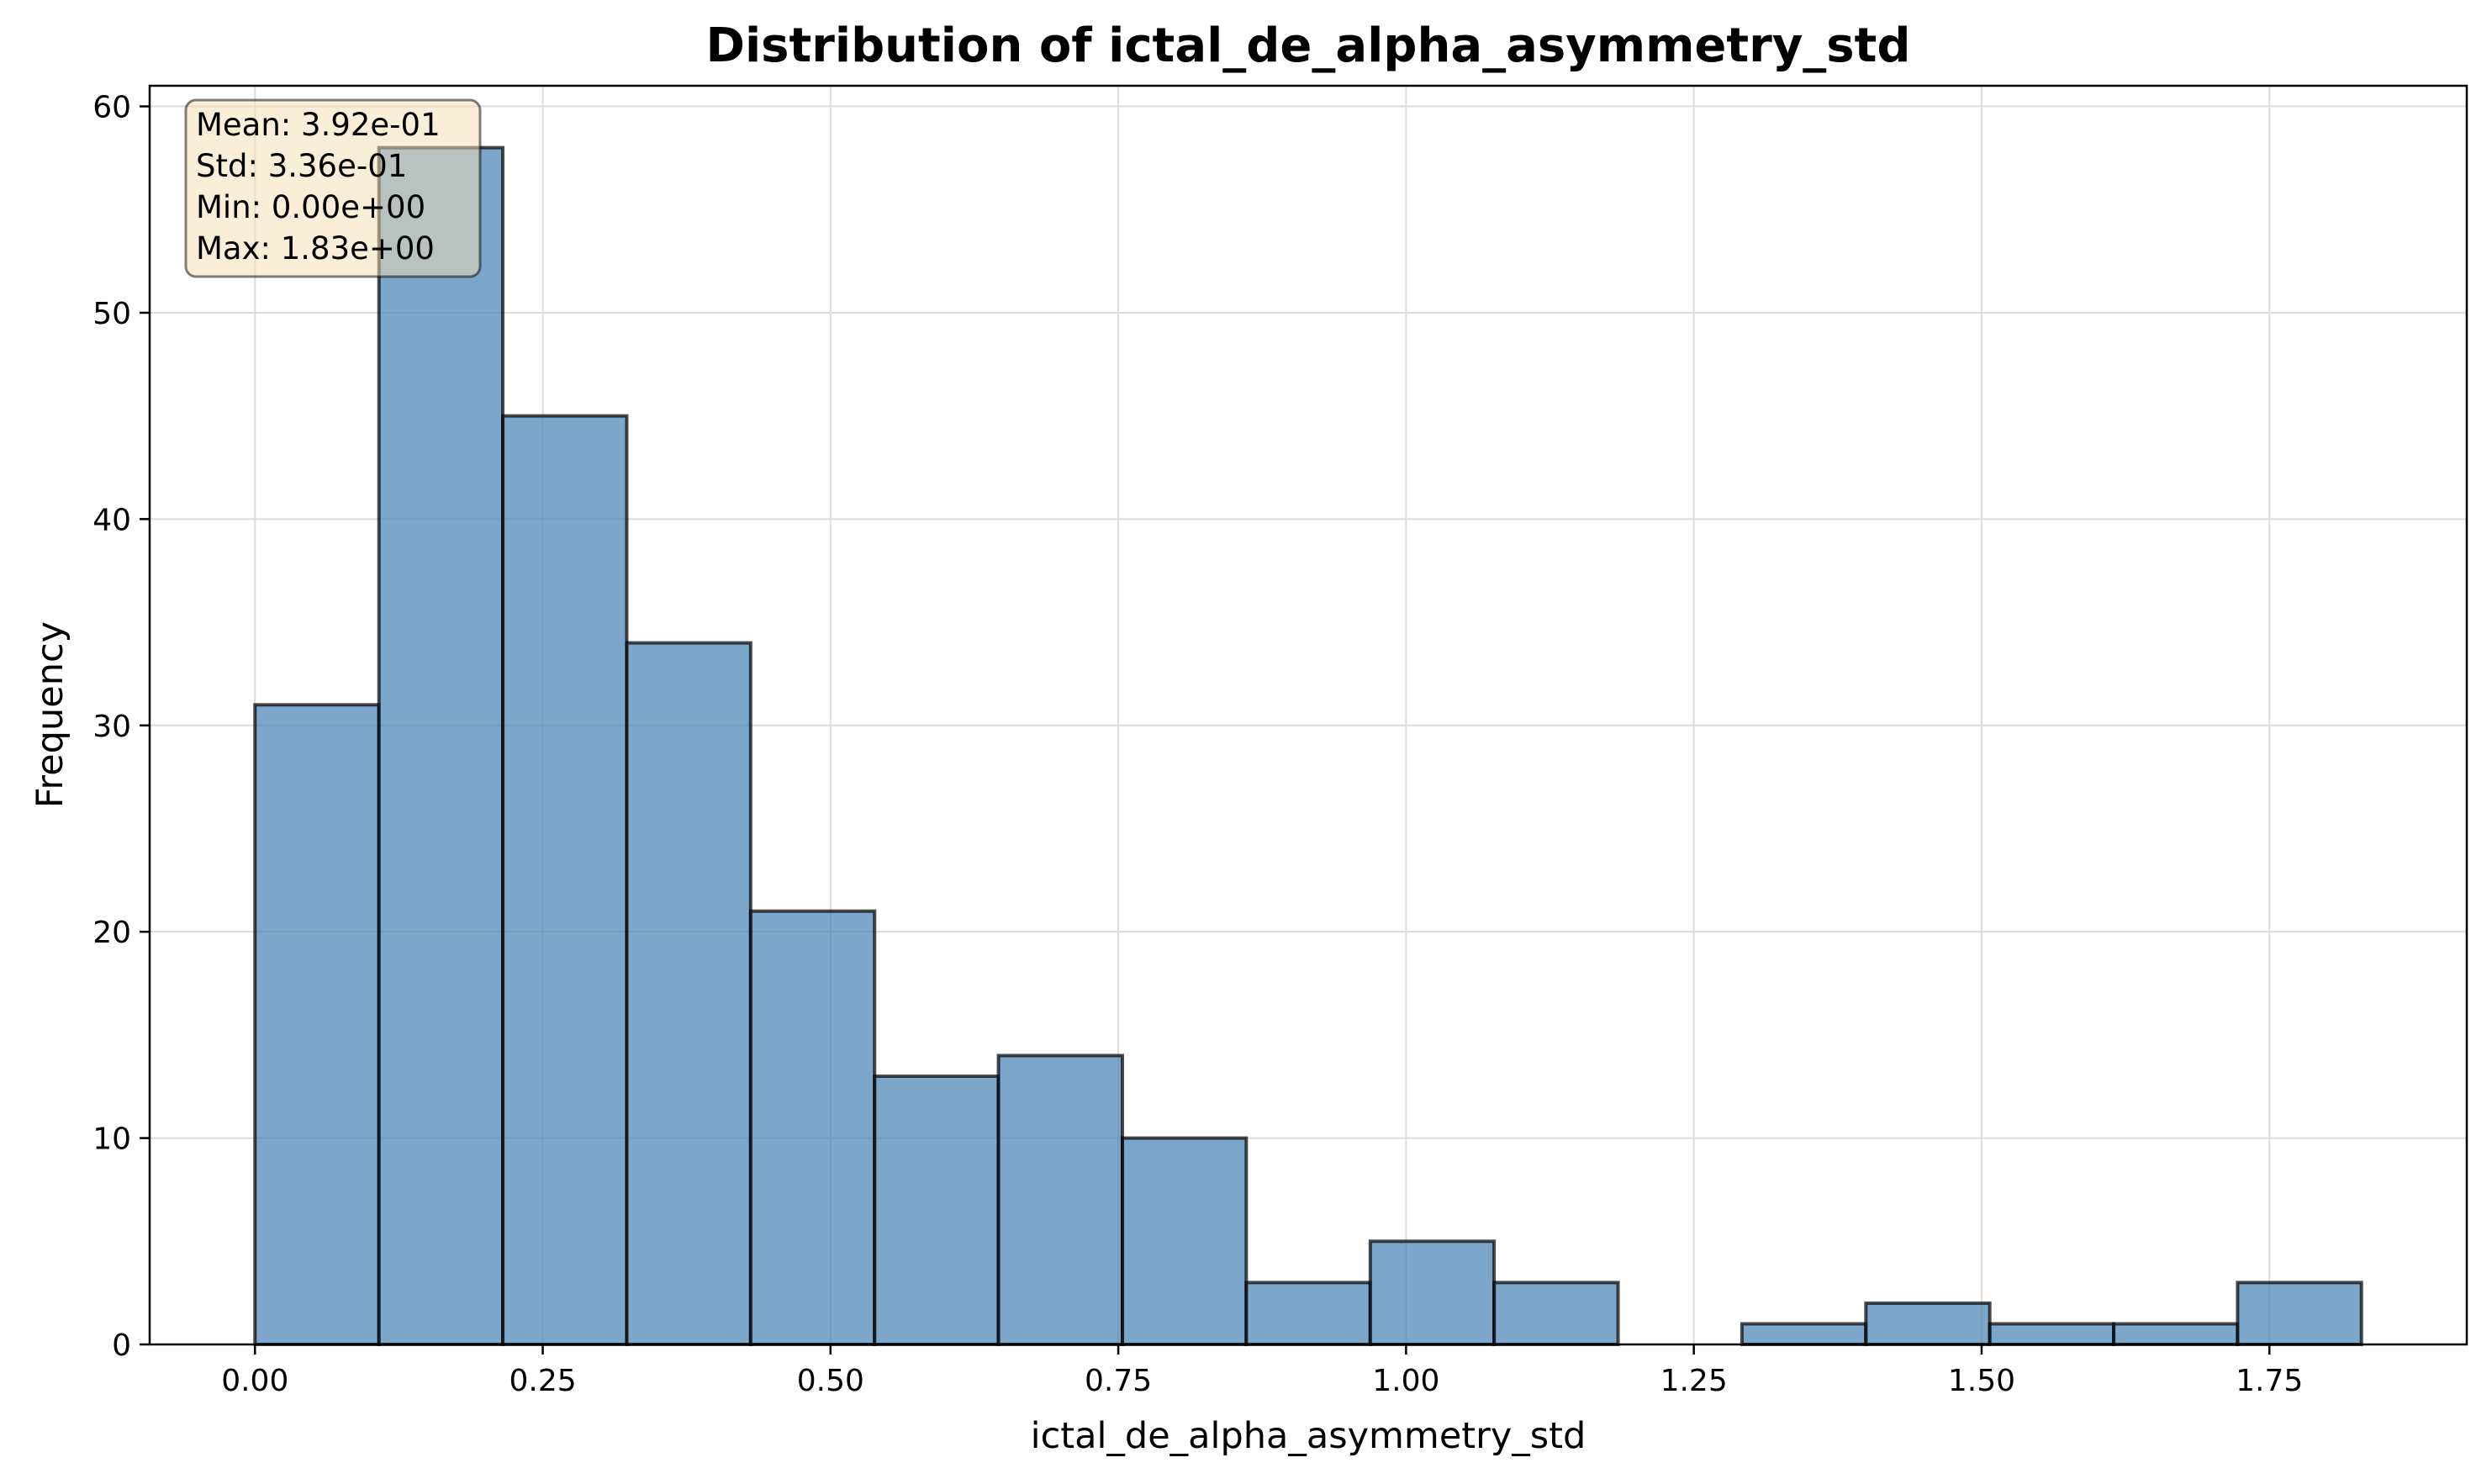 The width and height of the screenshot is (2492, 1484). Describe the element at coordinates (542, 1381) in the screenshot. I see `x-tick-label: 0.25` at that location.